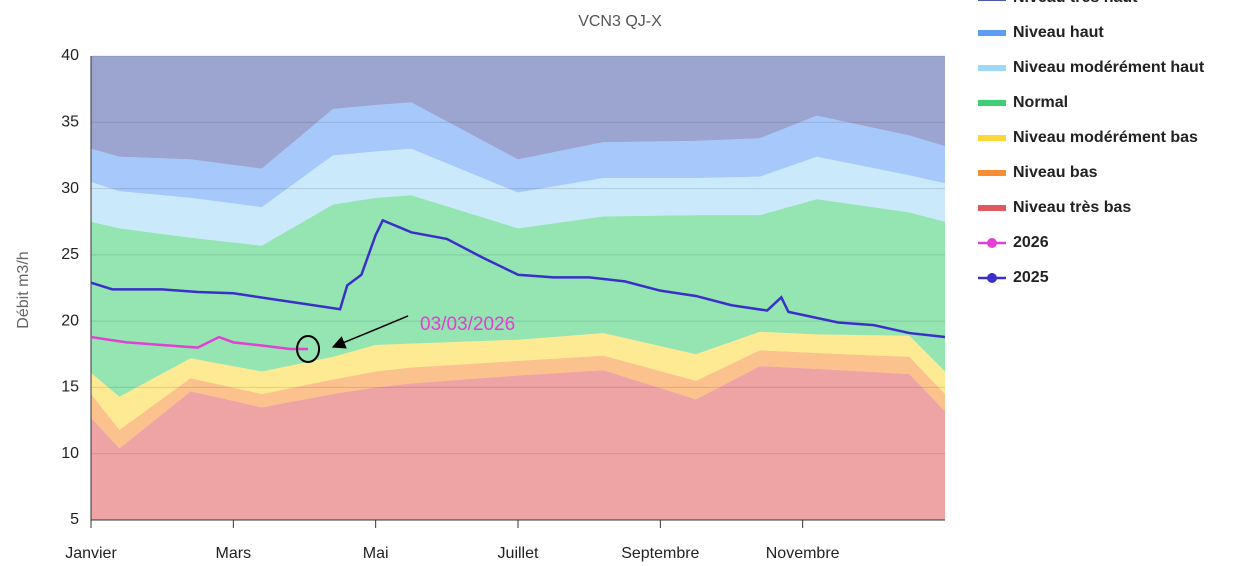  I want to click on y-axis-label: Débit m3/h, so click(23, 289).